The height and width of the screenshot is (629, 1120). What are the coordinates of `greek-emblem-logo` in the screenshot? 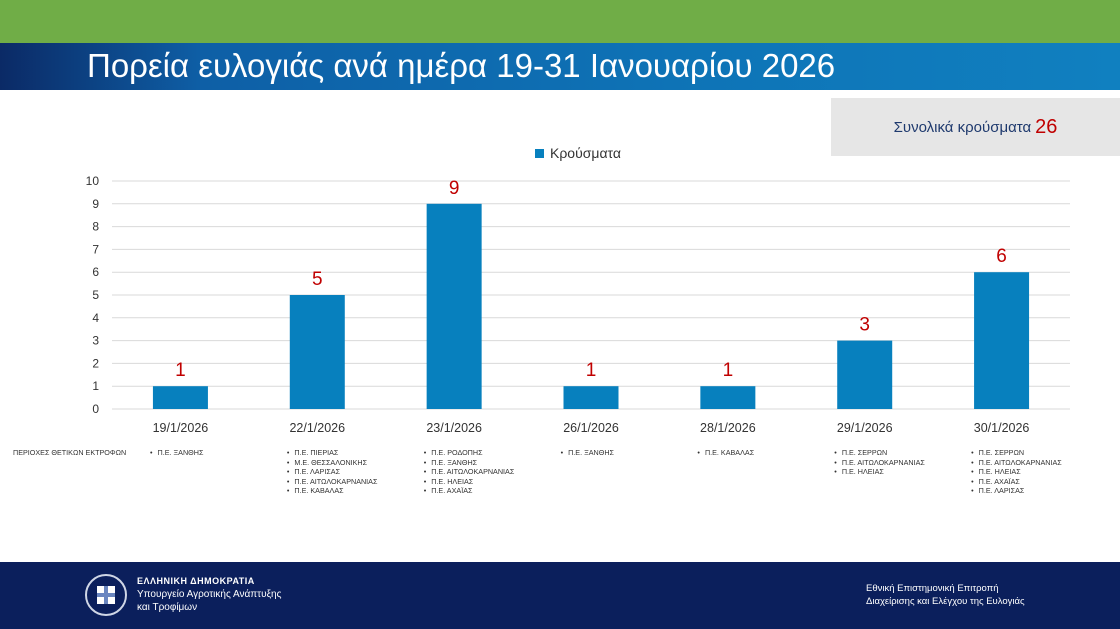 It's located at (106, 595).